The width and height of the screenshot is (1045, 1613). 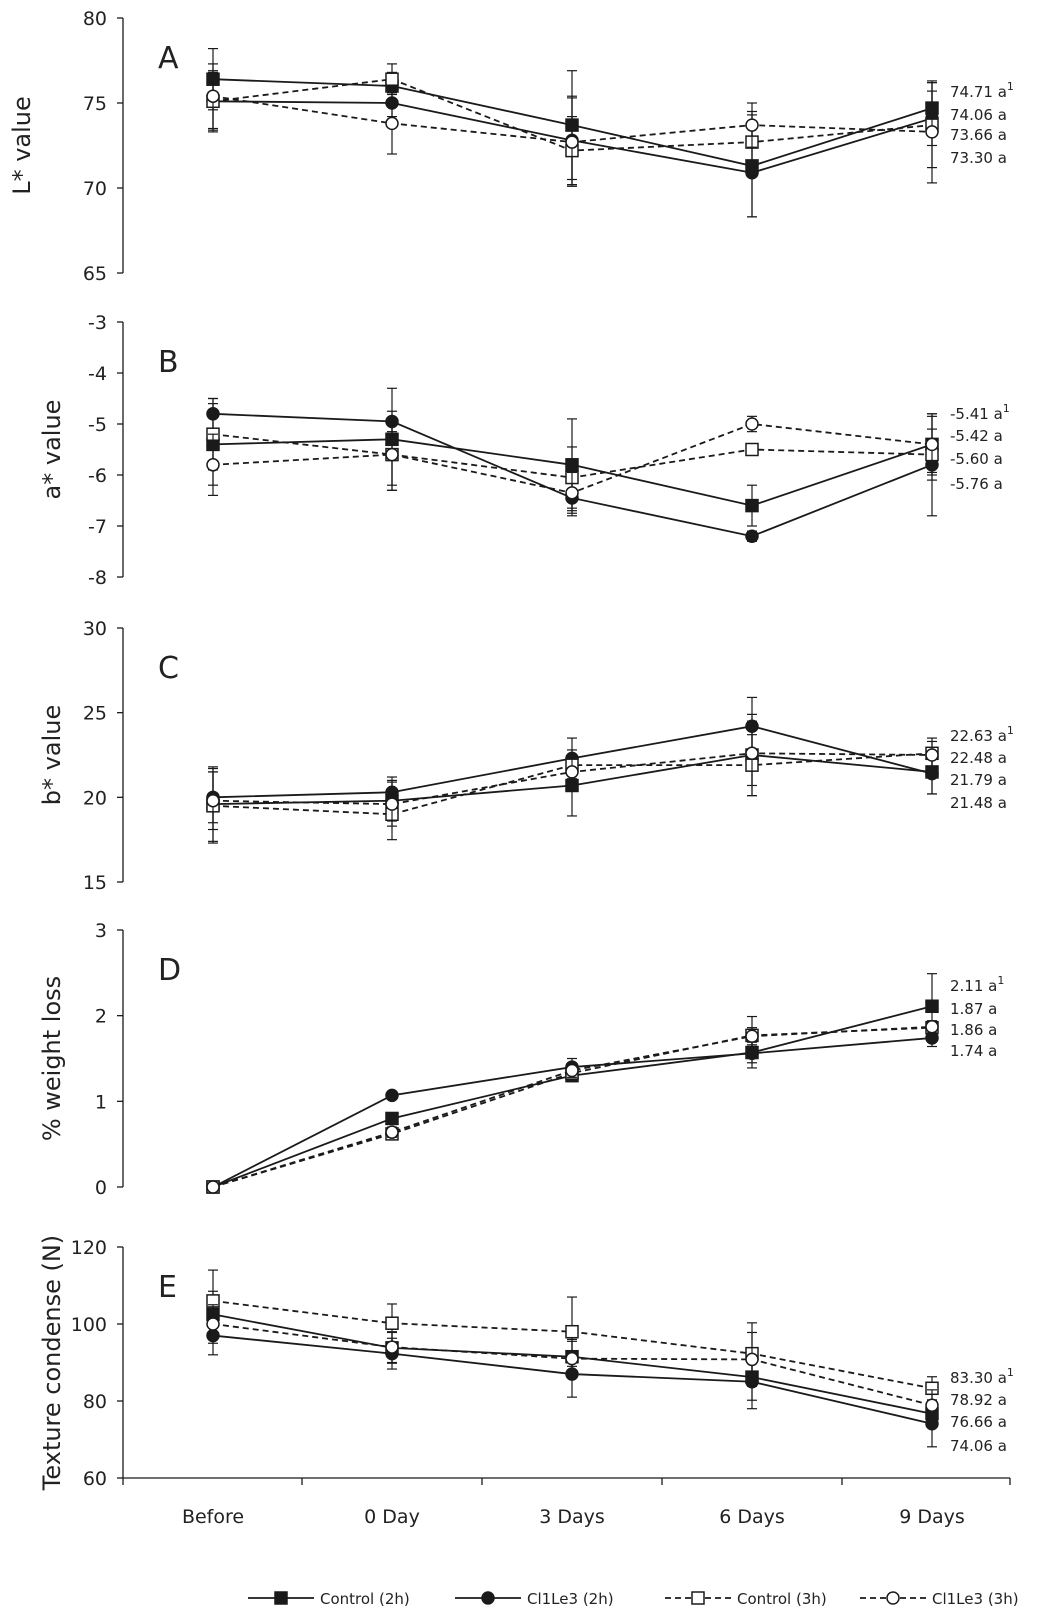 I want to click on legend-label: Control (3h), so click(x=782, y=1599).